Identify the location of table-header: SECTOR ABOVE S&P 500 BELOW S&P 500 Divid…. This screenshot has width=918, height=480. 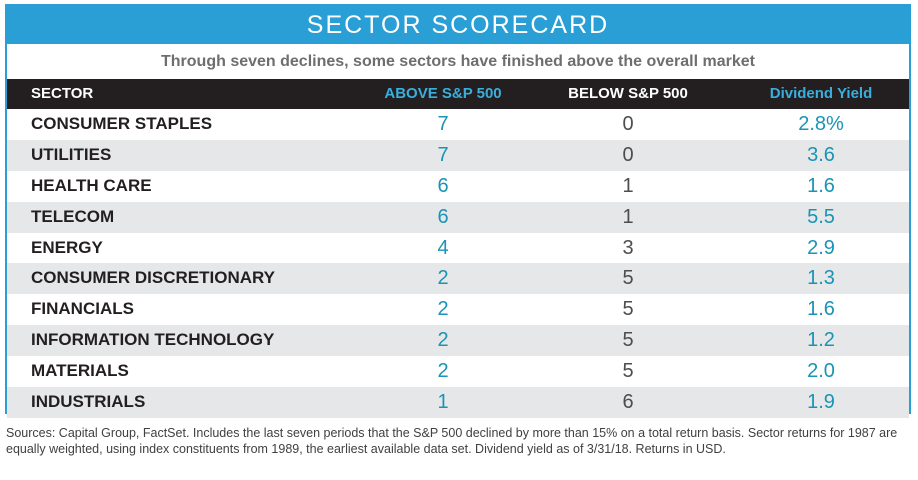
(458, 94).